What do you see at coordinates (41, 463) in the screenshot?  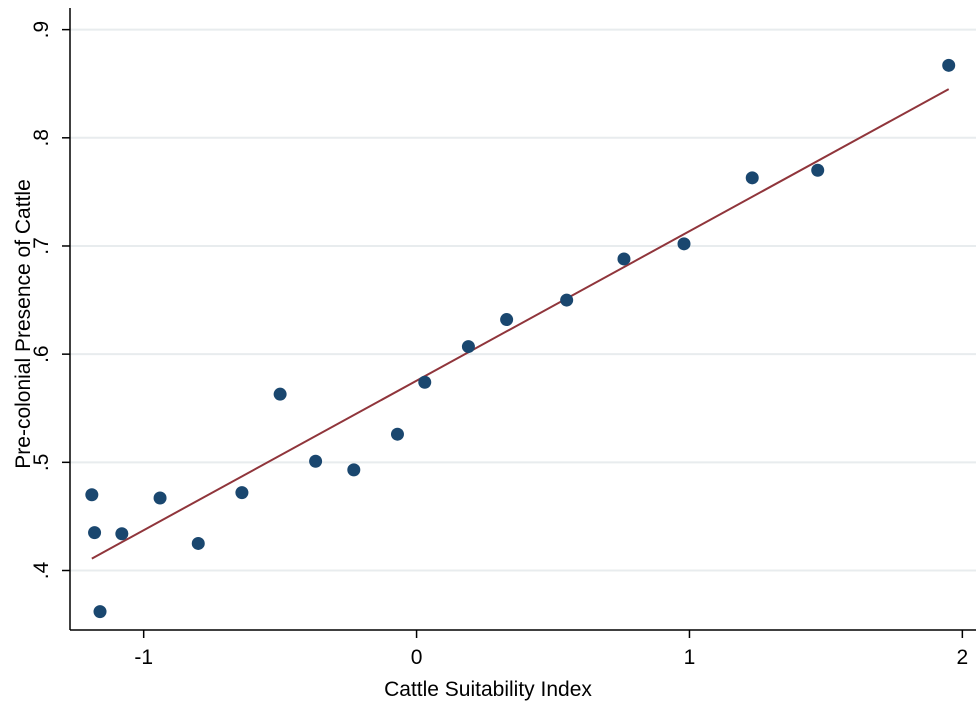 I see `y-tick-label: .5` at bounding box center [41, 463].